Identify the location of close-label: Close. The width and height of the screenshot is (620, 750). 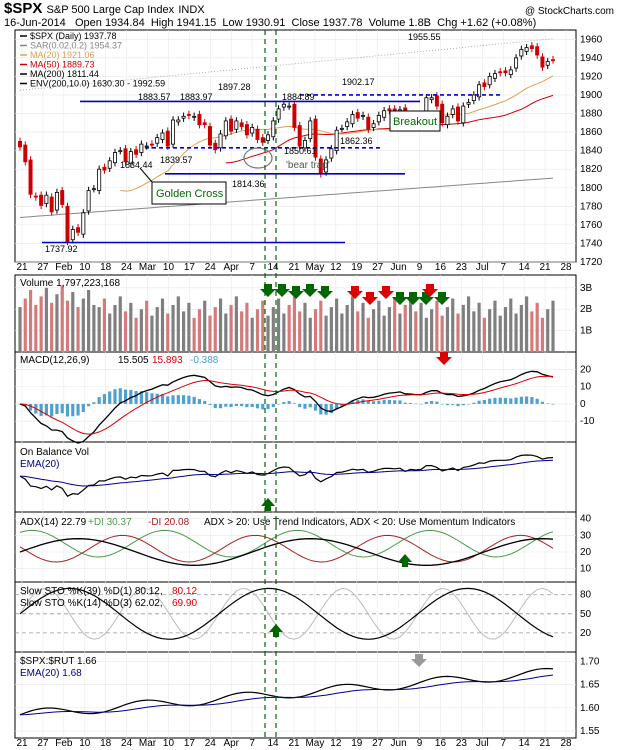
(305, 23).